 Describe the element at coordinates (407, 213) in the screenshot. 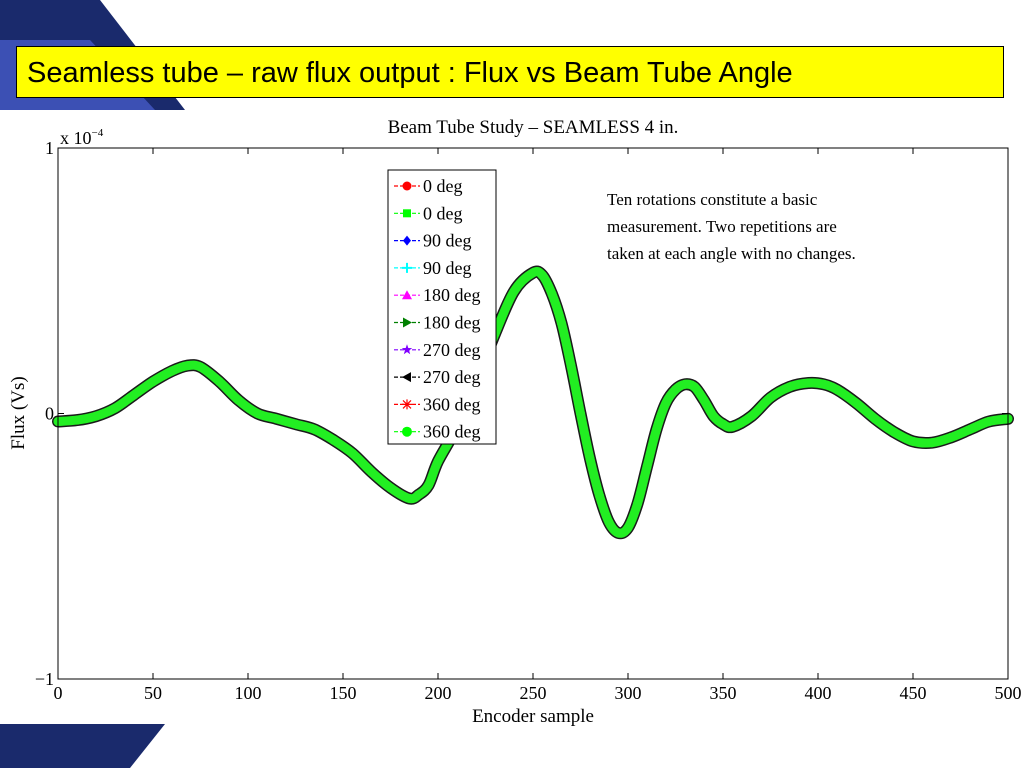

I see `legend-marker-square` at that location.